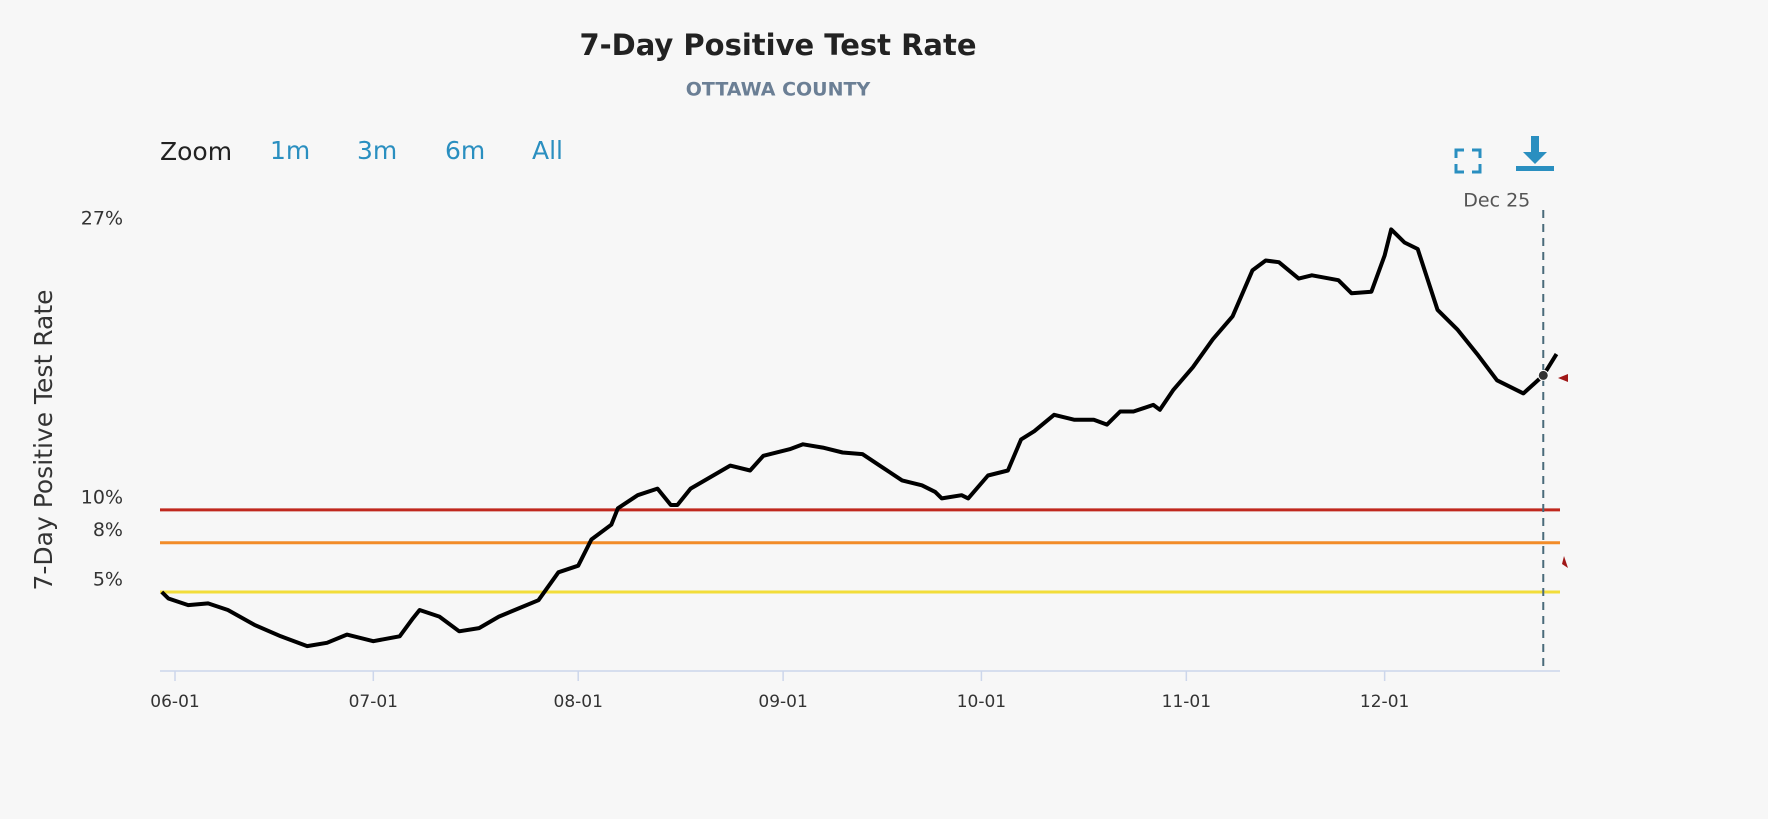 This screenshot has height=819, width=1768. What do you see at coordinates (1186, 702) in the screenshot?
I see `x-tick-label: 11-01` at bounding box center [1186, 702].